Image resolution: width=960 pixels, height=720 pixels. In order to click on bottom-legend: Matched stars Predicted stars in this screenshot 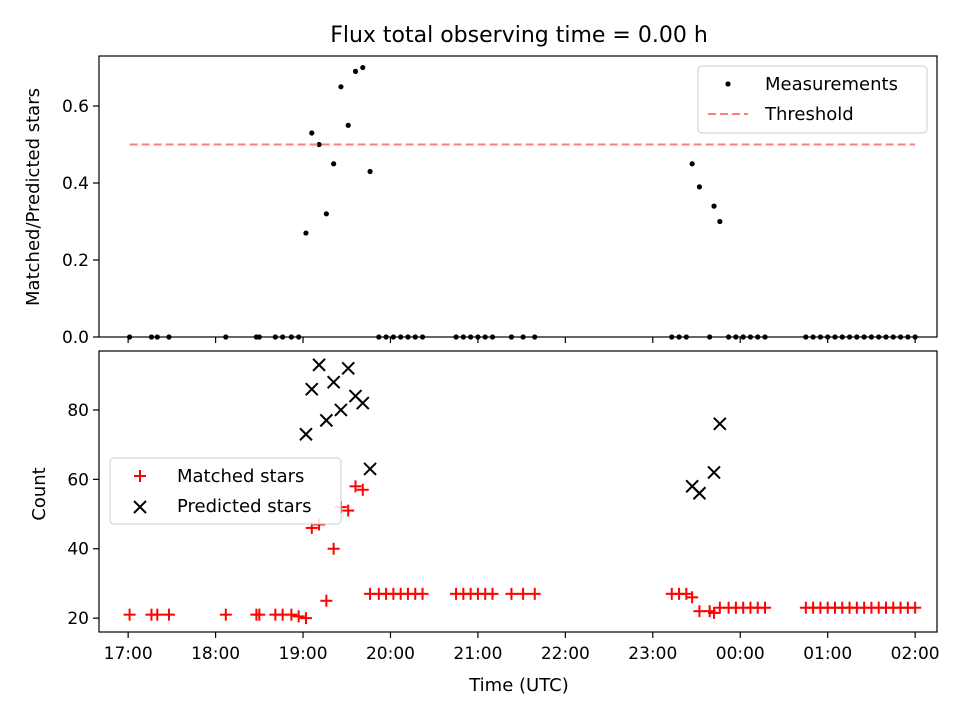, I will do `click(225, 491)`.